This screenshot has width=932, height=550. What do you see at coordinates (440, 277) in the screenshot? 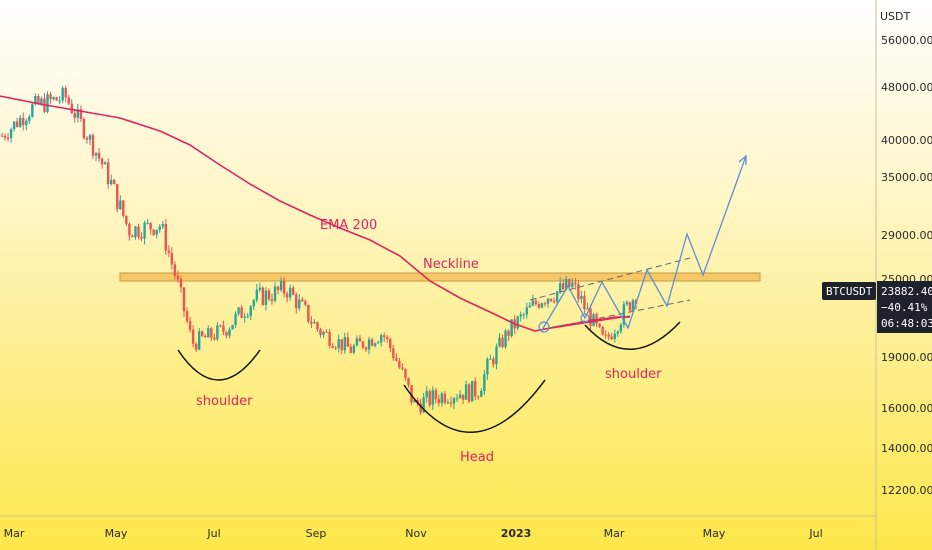
I see `neckline-band` at bounding box center [440, 277].